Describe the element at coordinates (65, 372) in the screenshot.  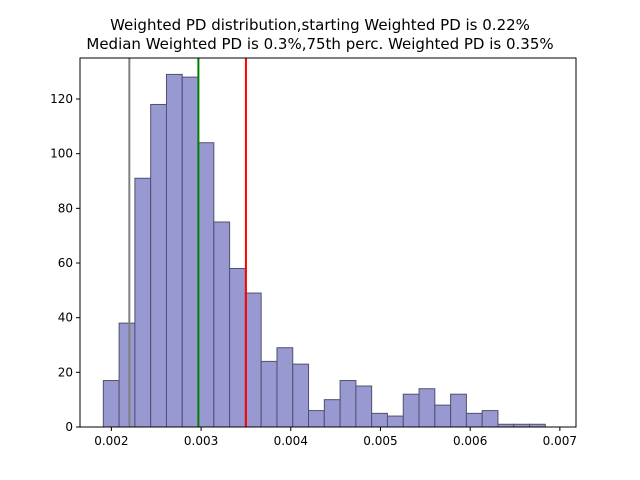
I see `y-tick-label: 20` at that location.